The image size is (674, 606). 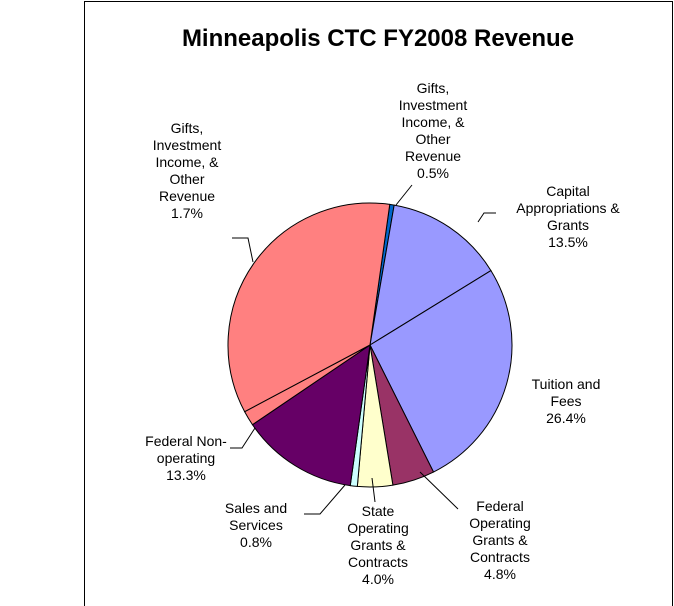 What do you see at coordinates (256, 516) in the screenshot?
I see `category-label: Sales and Services` at bounding box center [256, 516].